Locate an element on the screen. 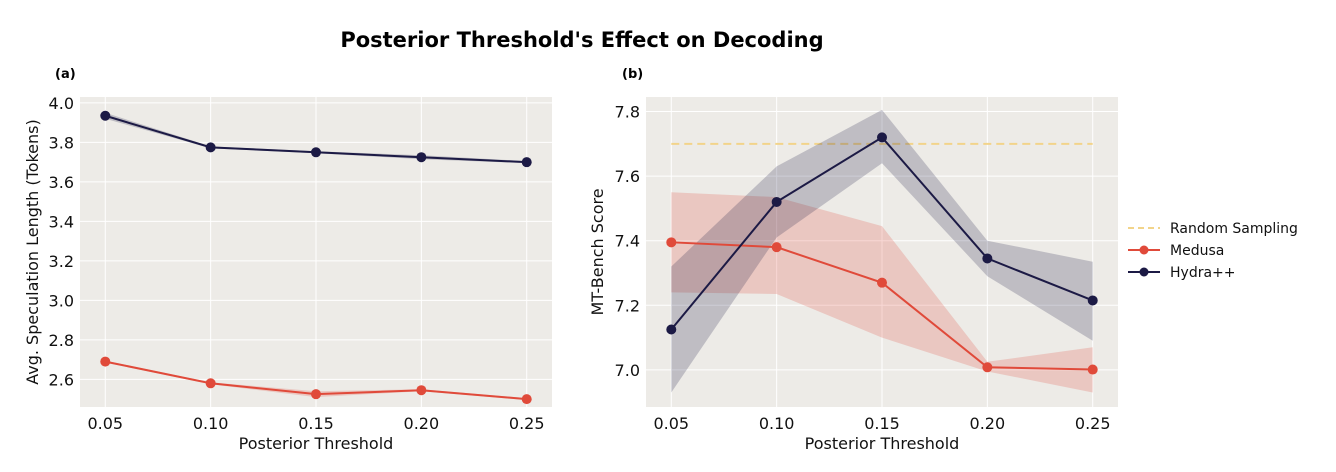 This screenshot has width=1336, height=472. legend: Random Sampling Medusa Hydra++ is located at coordinates (1213, 251).